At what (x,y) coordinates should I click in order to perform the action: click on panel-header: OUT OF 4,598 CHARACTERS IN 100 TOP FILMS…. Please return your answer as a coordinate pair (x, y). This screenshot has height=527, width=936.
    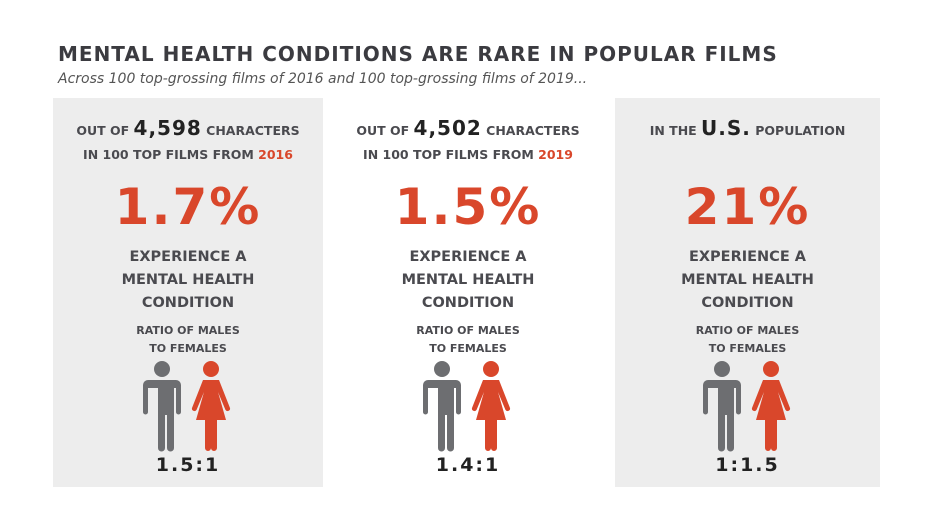
    Looking at the image, I should click on (188, 141).